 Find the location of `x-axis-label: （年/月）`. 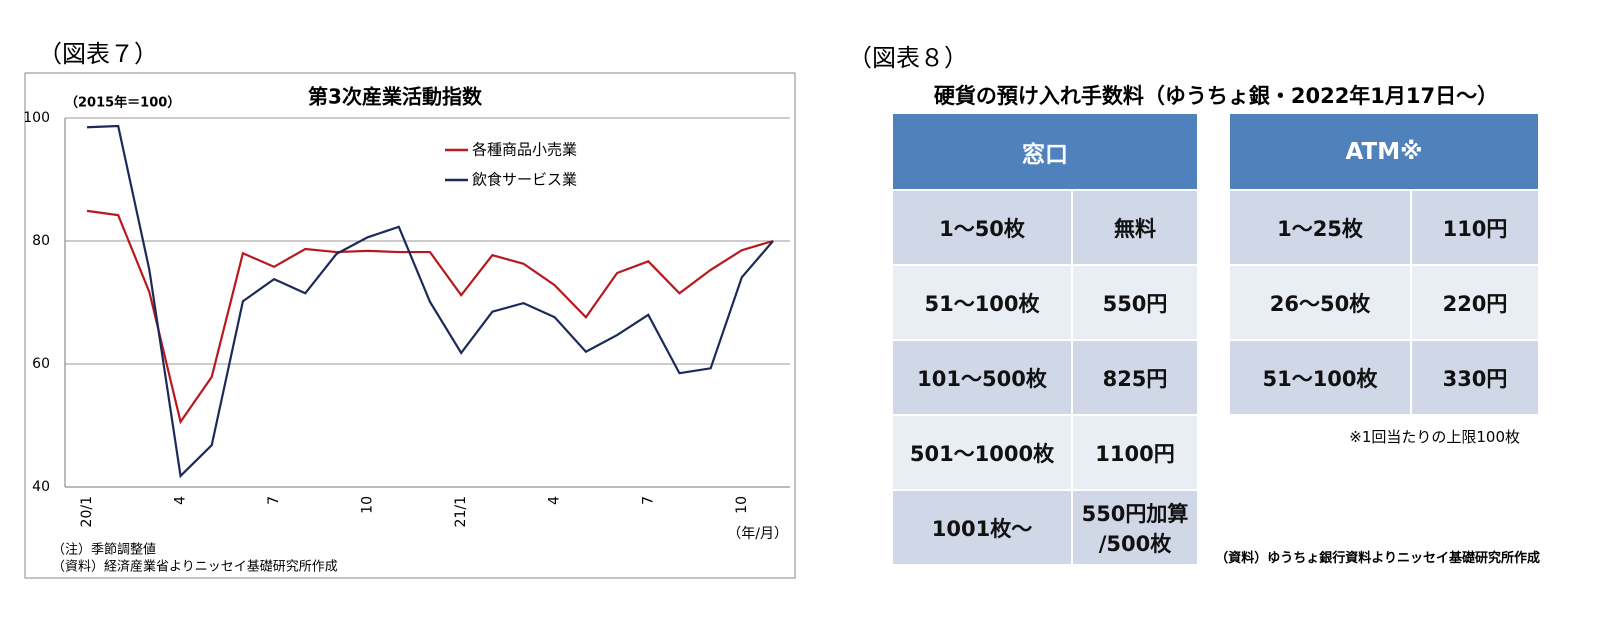

x-axis-label: （年/月） is located at coordinates (757, 534).